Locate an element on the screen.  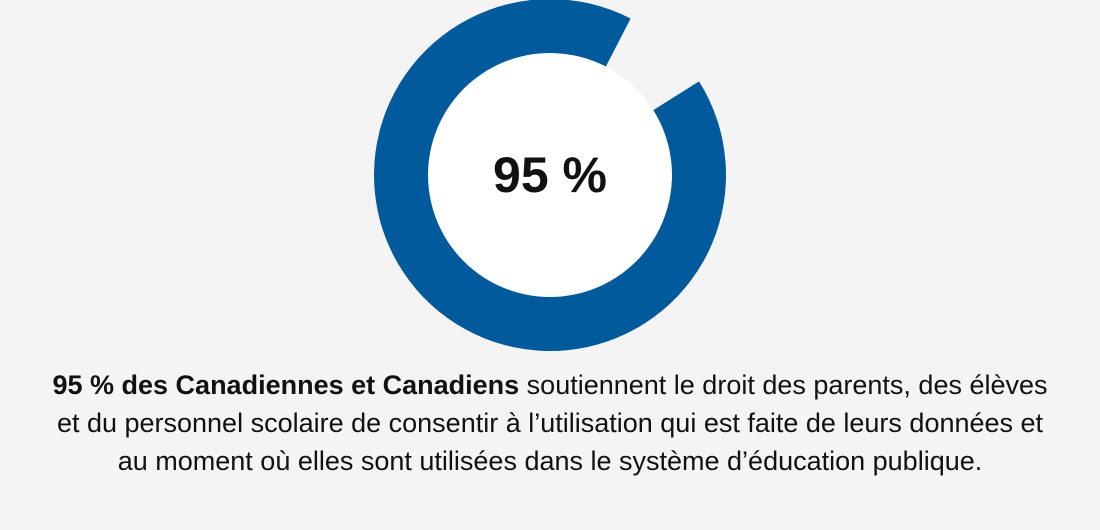
caption-bold-lead: 95 % des Canadiennes et Canadiens is located at coordinates (286, 385).